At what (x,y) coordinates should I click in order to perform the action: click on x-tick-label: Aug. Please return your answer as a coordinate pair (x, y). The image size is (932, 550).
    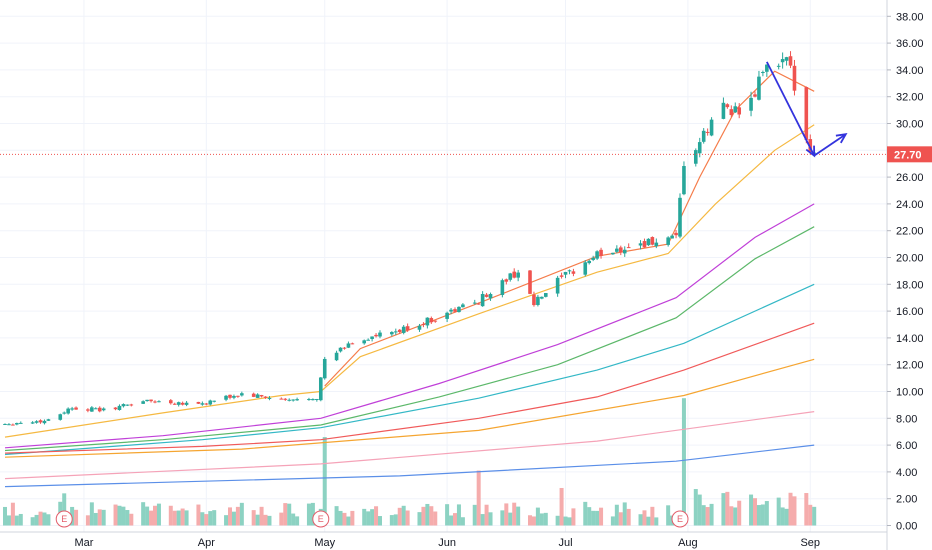
    Looking at the image, I should click on (688, 543).